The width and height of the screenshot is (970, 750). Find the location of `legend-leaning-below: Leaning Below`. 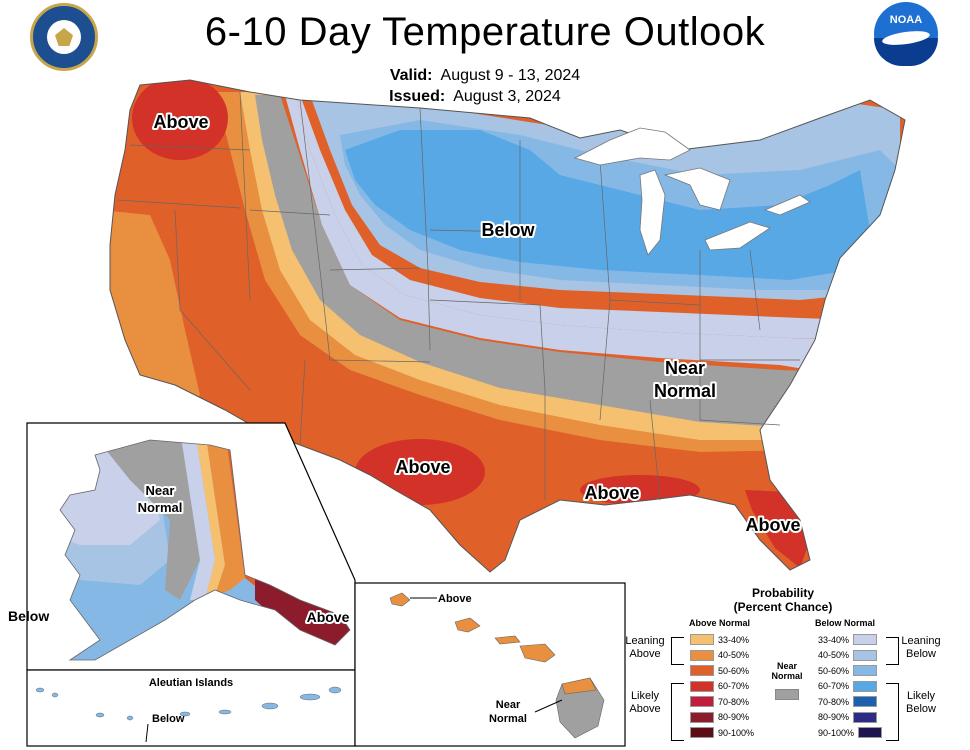

legend-leaning-below: Leaning Below is located at coordinates (921, 647).